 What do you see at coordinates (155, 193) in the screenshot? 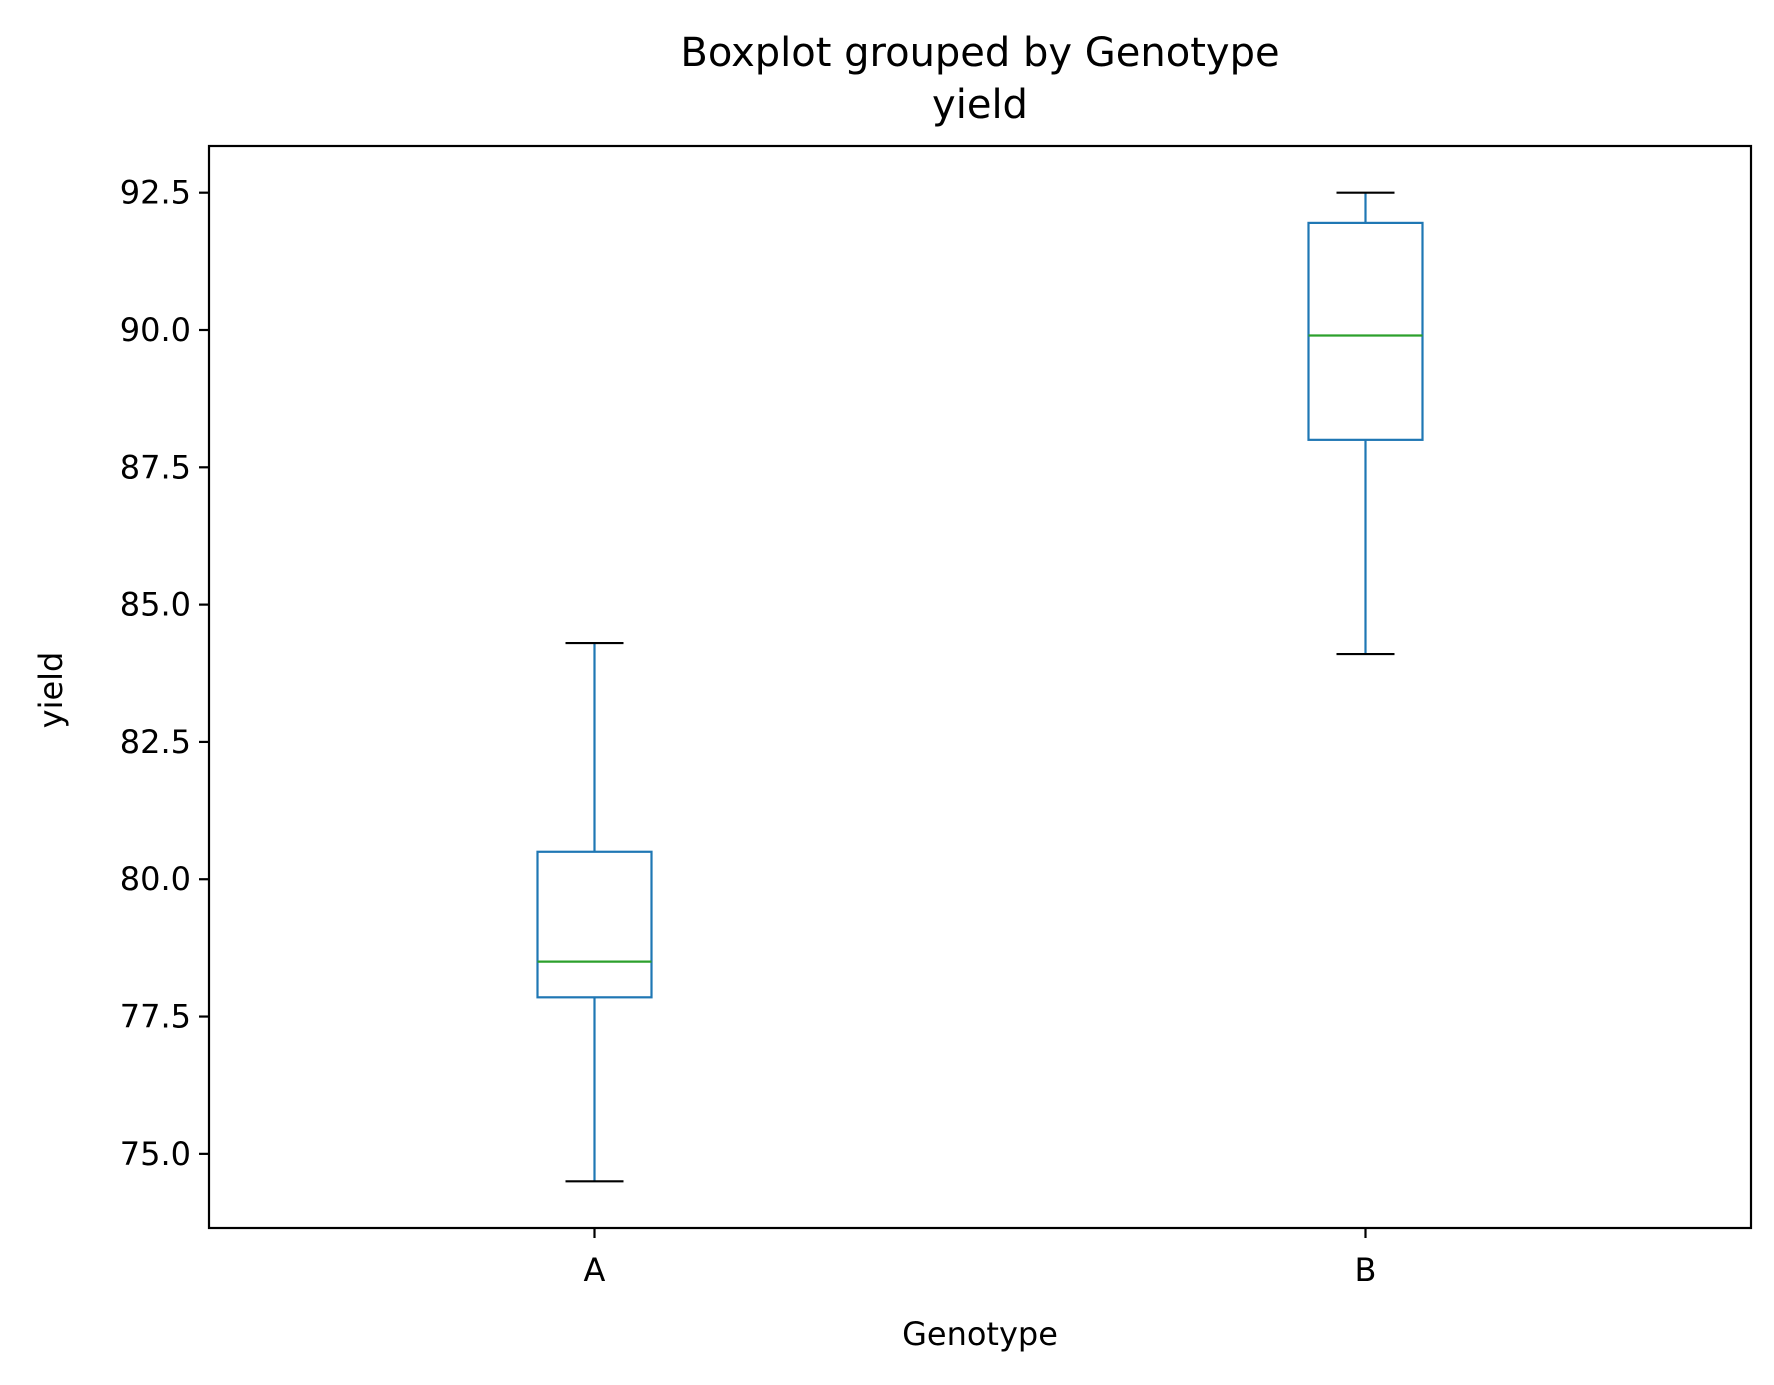
I see `y-tick-label: 92.5` at bounding box center [155, 193].